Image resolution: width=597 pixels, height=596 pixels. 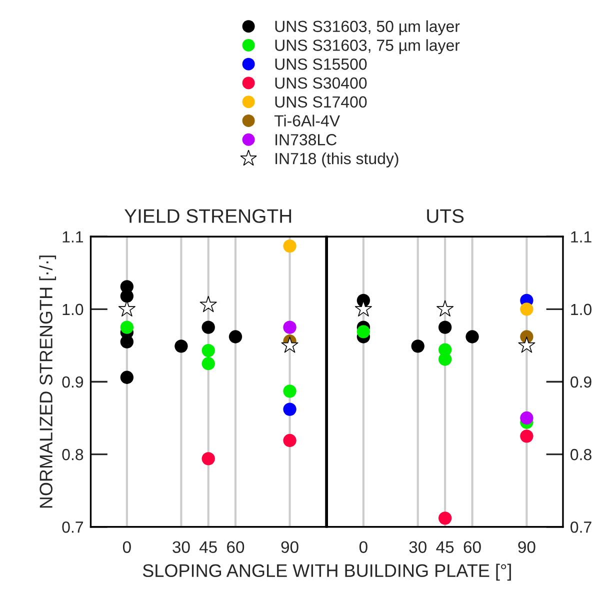 What do you see at coordinates (307, 120) in the screenshot?
I see `legend-label: Ti-6Al-4V` at bounding box center [307, 120].